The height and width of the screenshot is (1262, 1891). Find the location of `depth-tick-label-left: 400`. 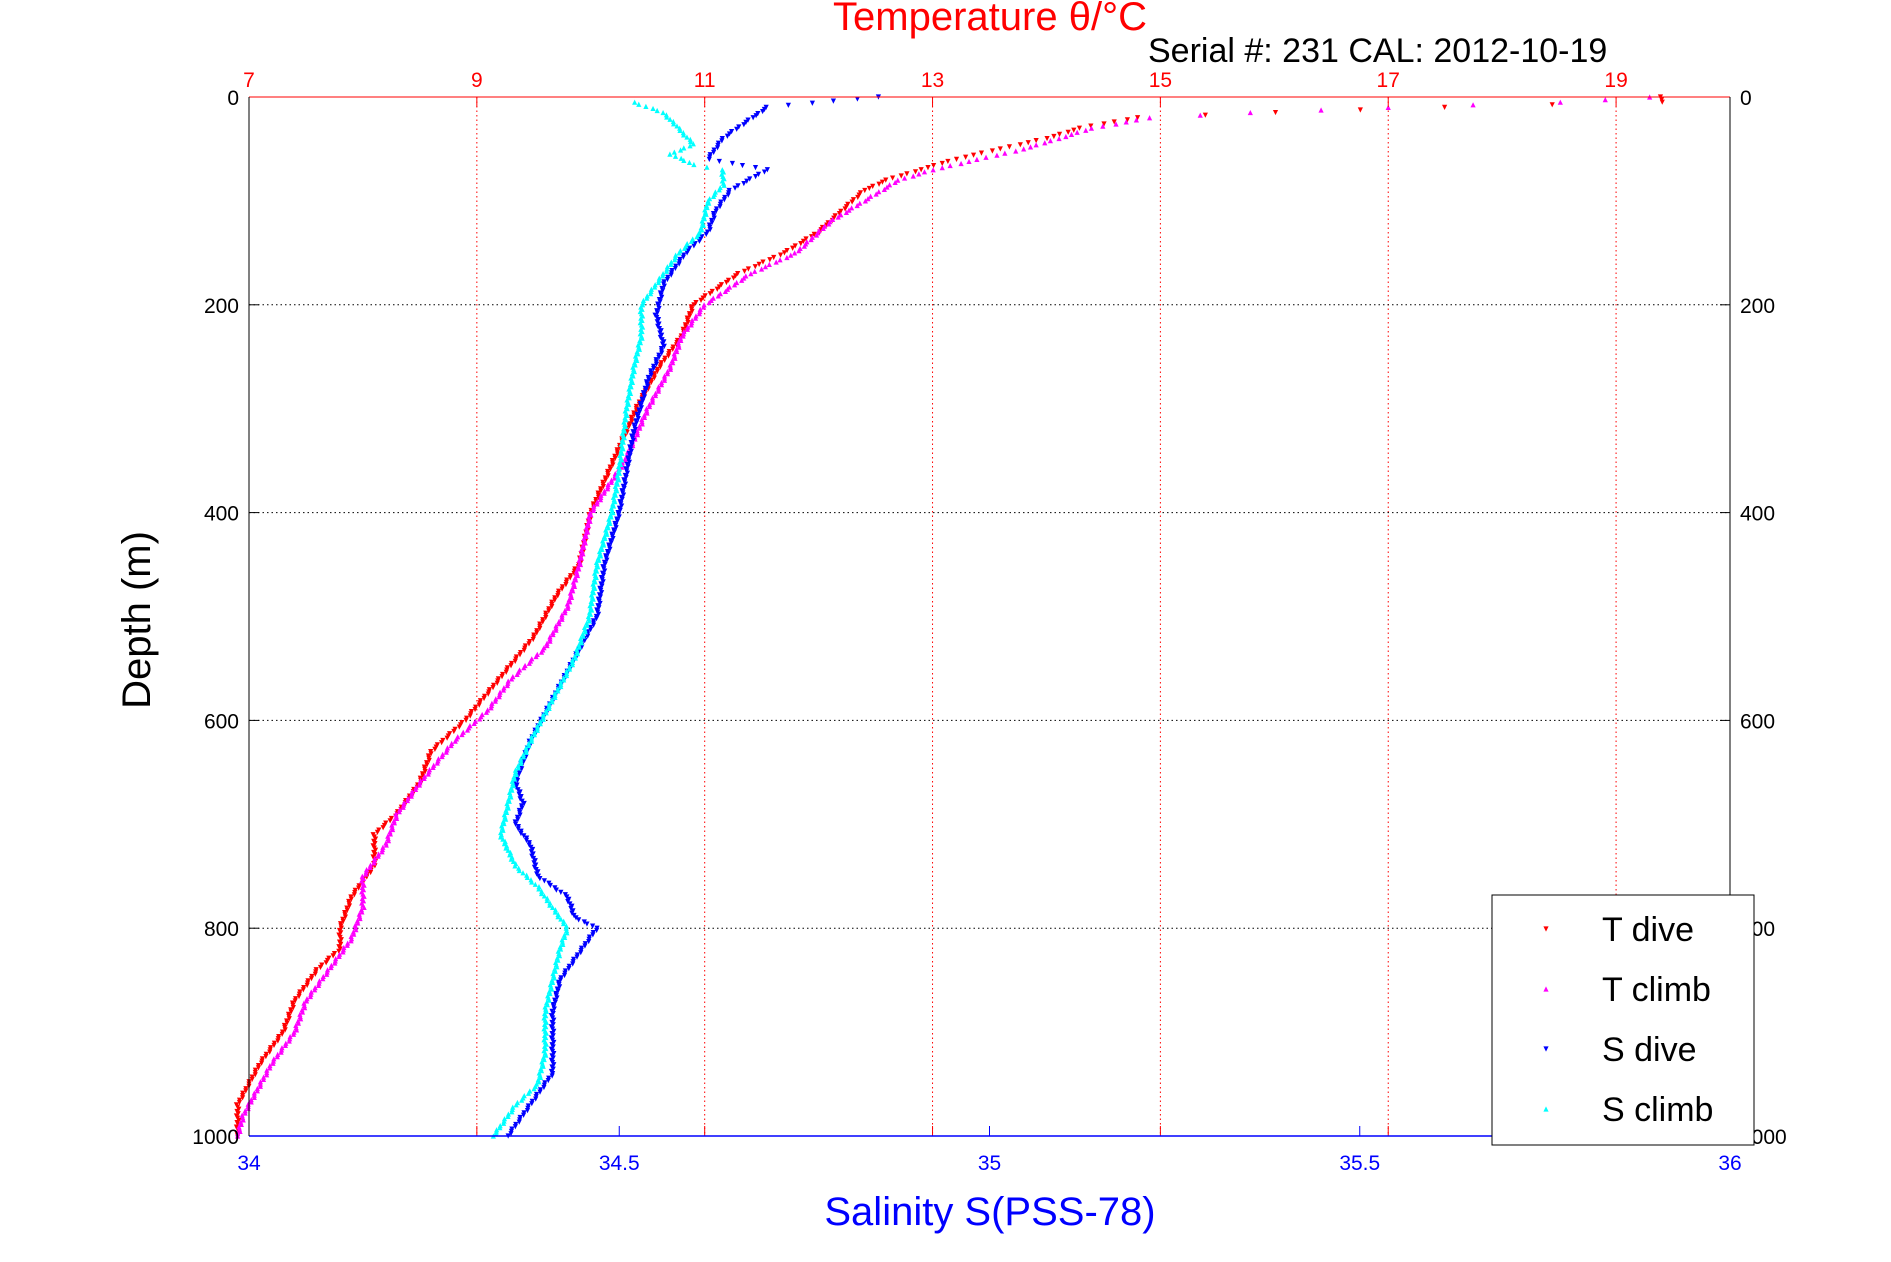

depth-tick-label-left: 400 is located at coordinates (221, 514).